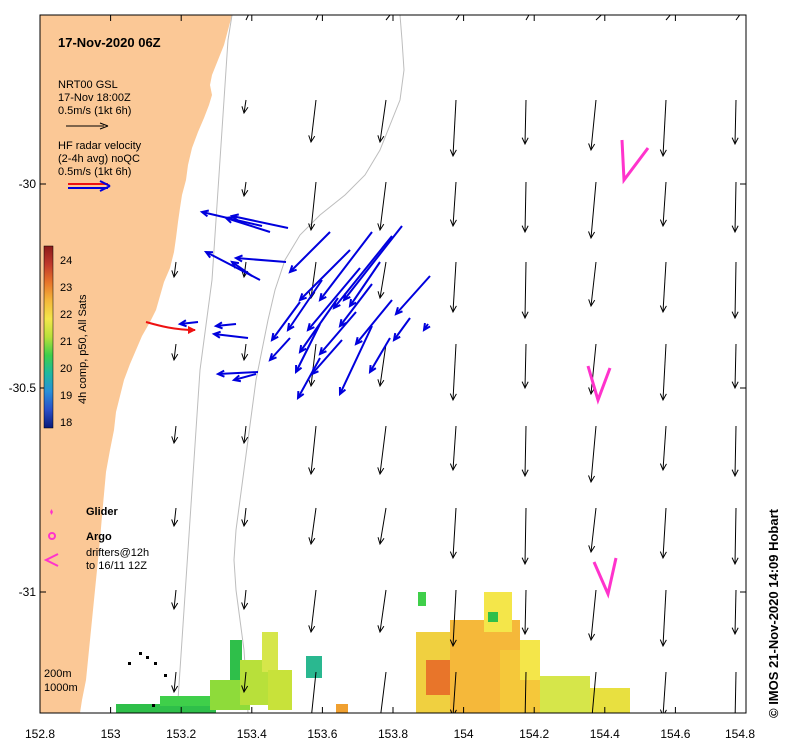 The image size is (789, 750). Describe the element at coordinates (23, 388) in the screenshot. I see `lat-tick-labels: -30 -30.5 -31` at that location.